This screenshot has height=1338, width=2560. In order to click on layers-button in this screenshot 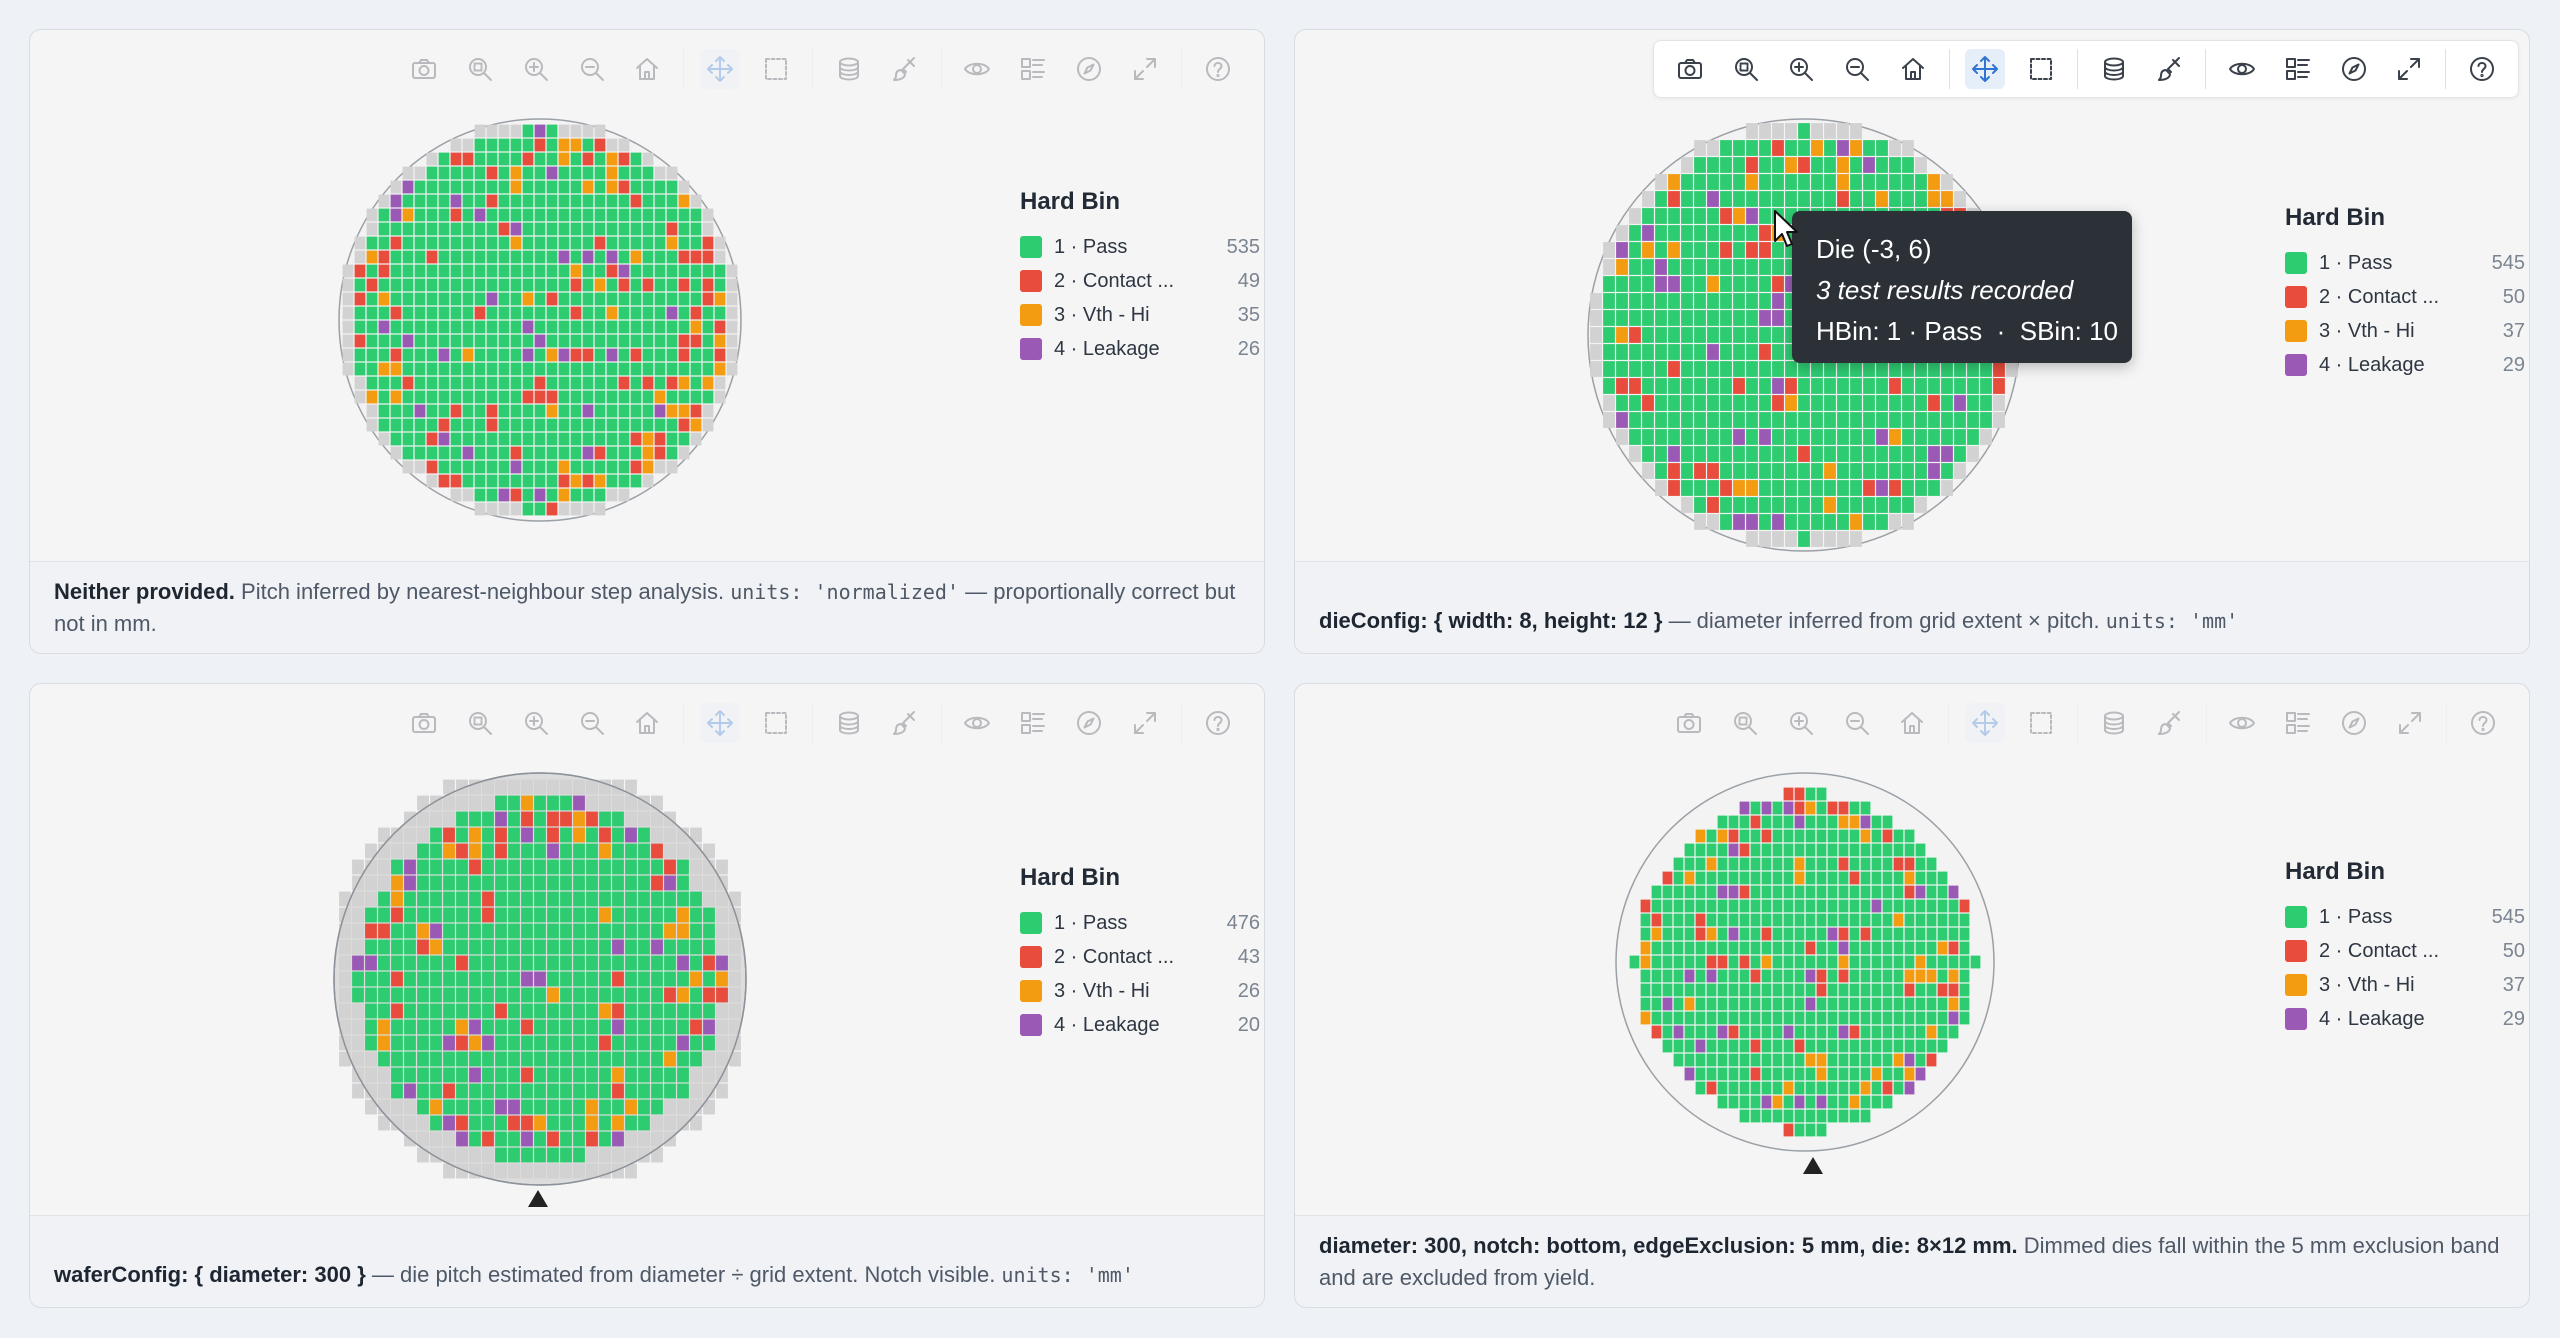, I will do `click(849, 723)`.